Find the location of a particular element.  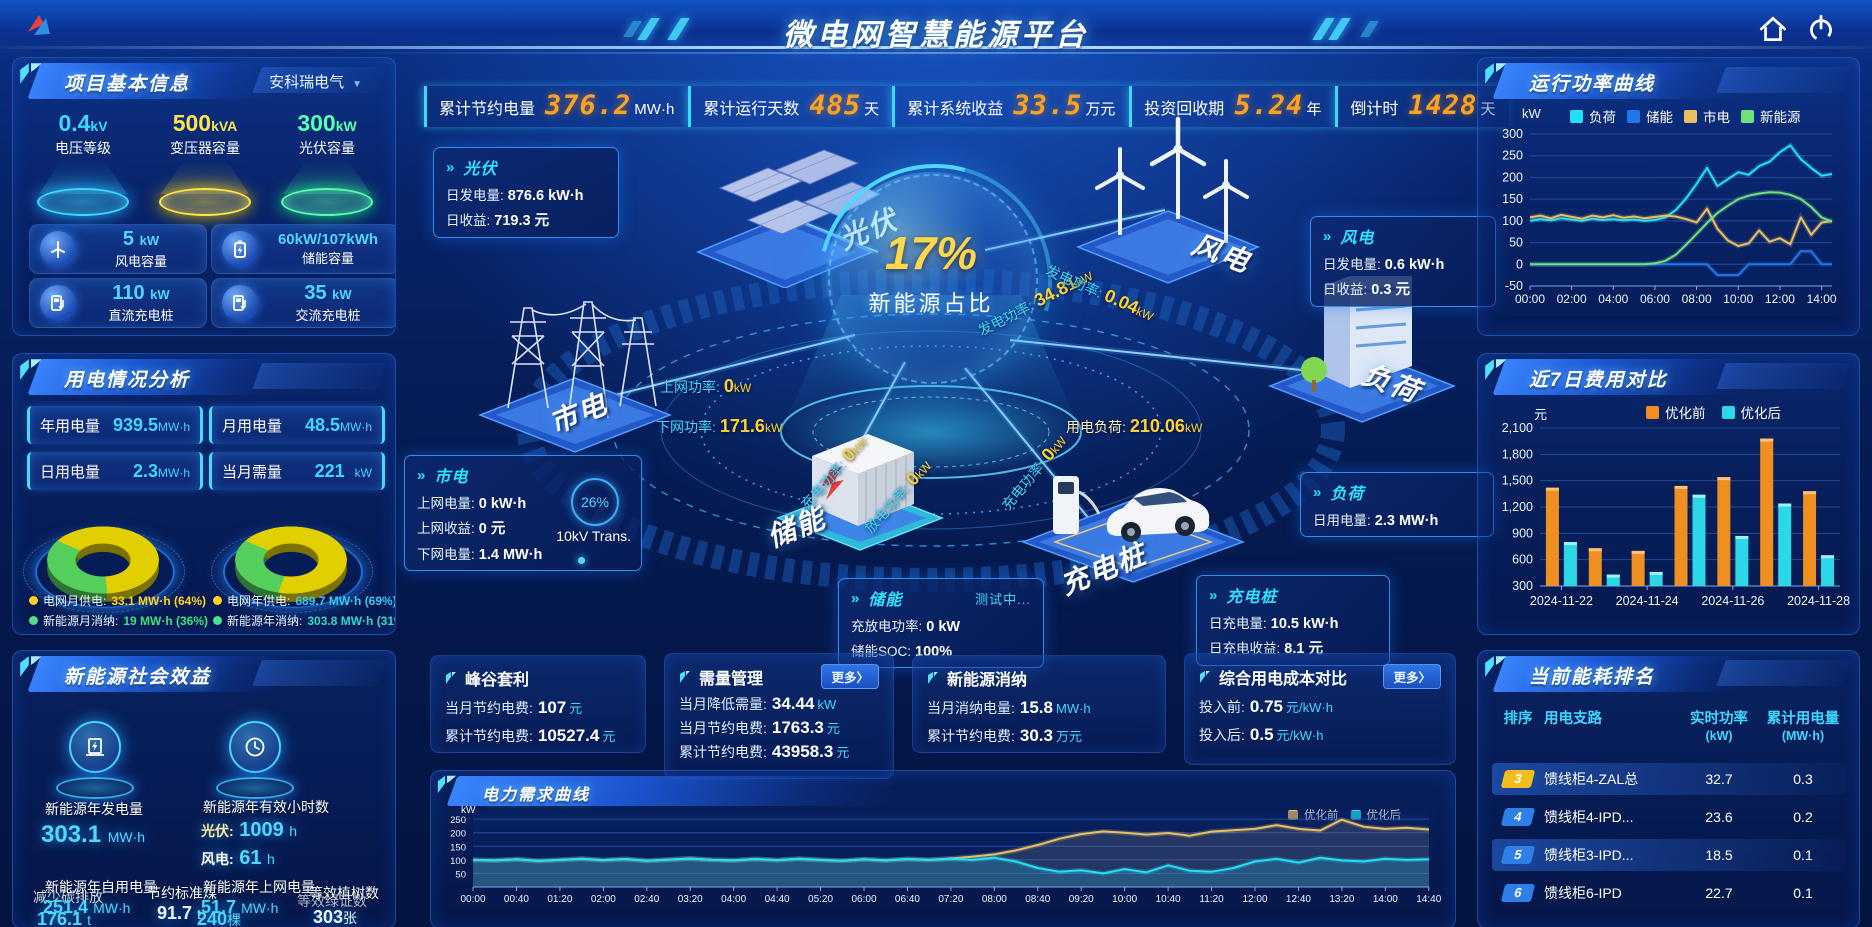

svg-text: 10:00 is located at coordinates (1738, 299).